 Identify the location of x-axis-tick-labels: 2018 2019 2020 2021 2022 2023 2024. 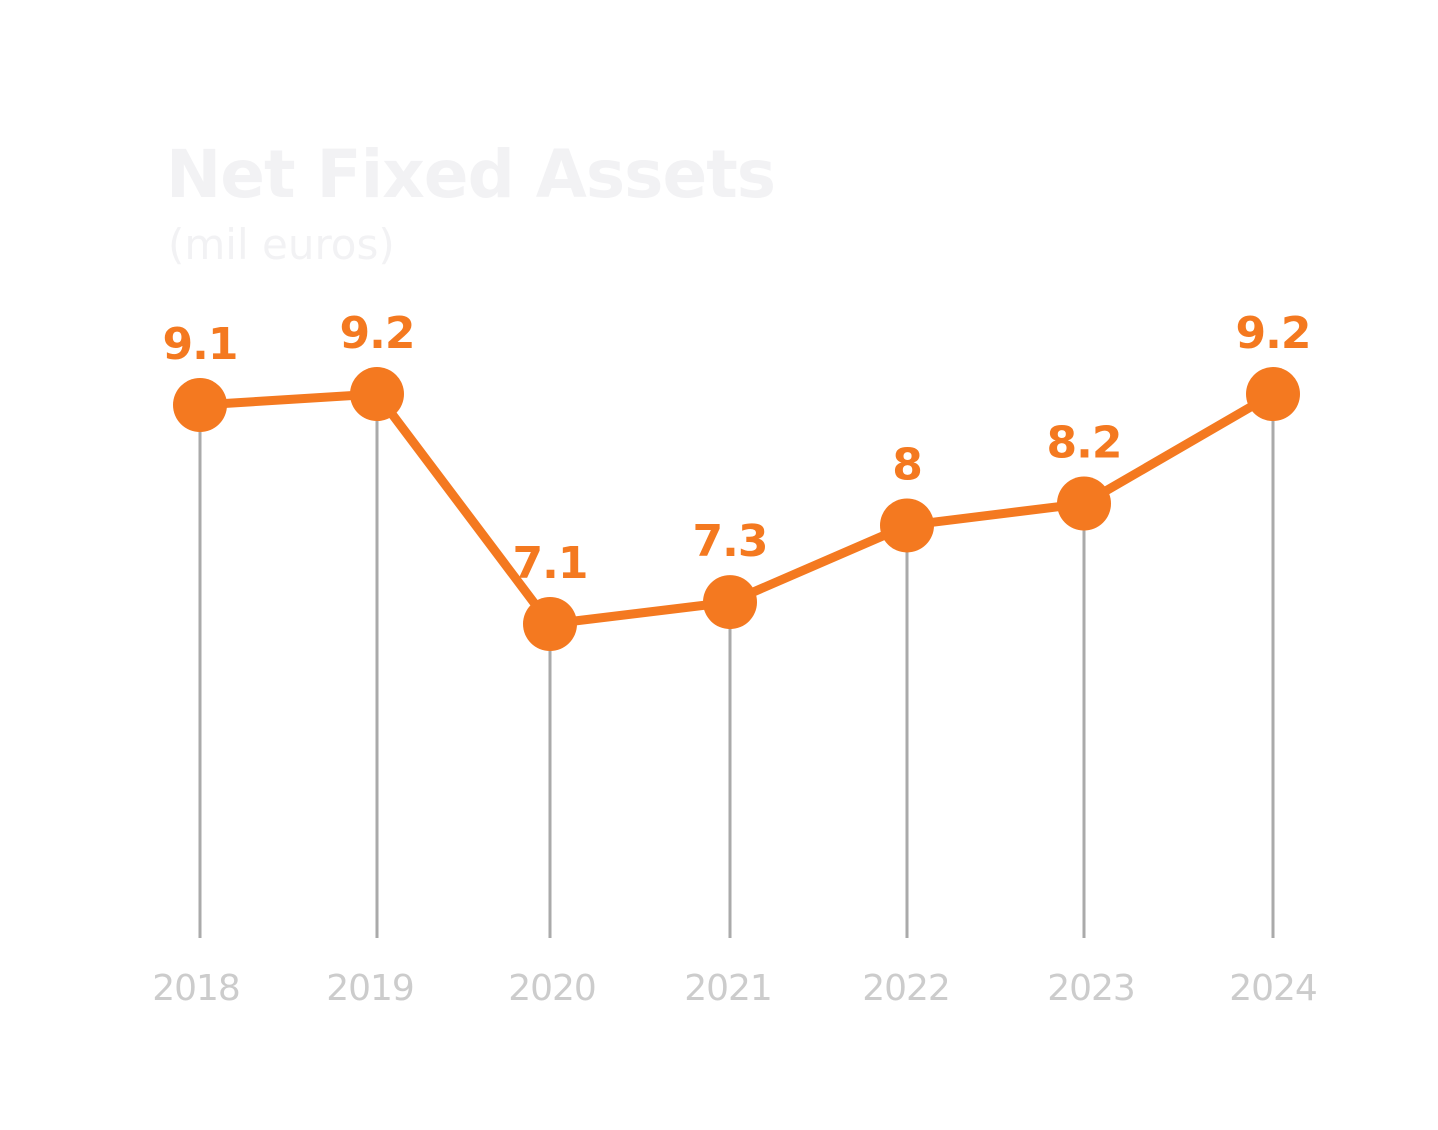
(735, 988).